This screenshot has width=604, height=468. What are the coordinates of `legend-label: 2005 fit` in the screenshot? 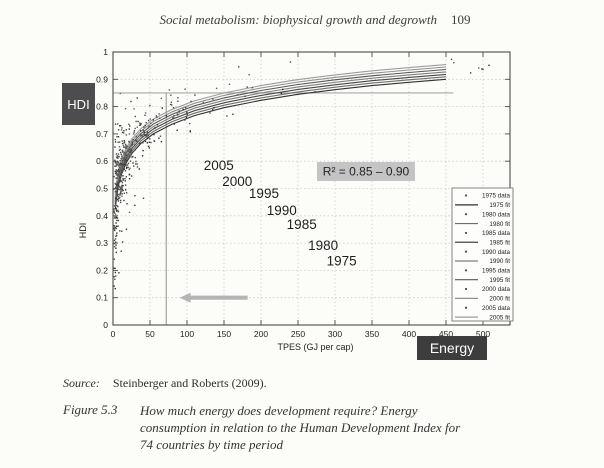 It's located at (499, 317).